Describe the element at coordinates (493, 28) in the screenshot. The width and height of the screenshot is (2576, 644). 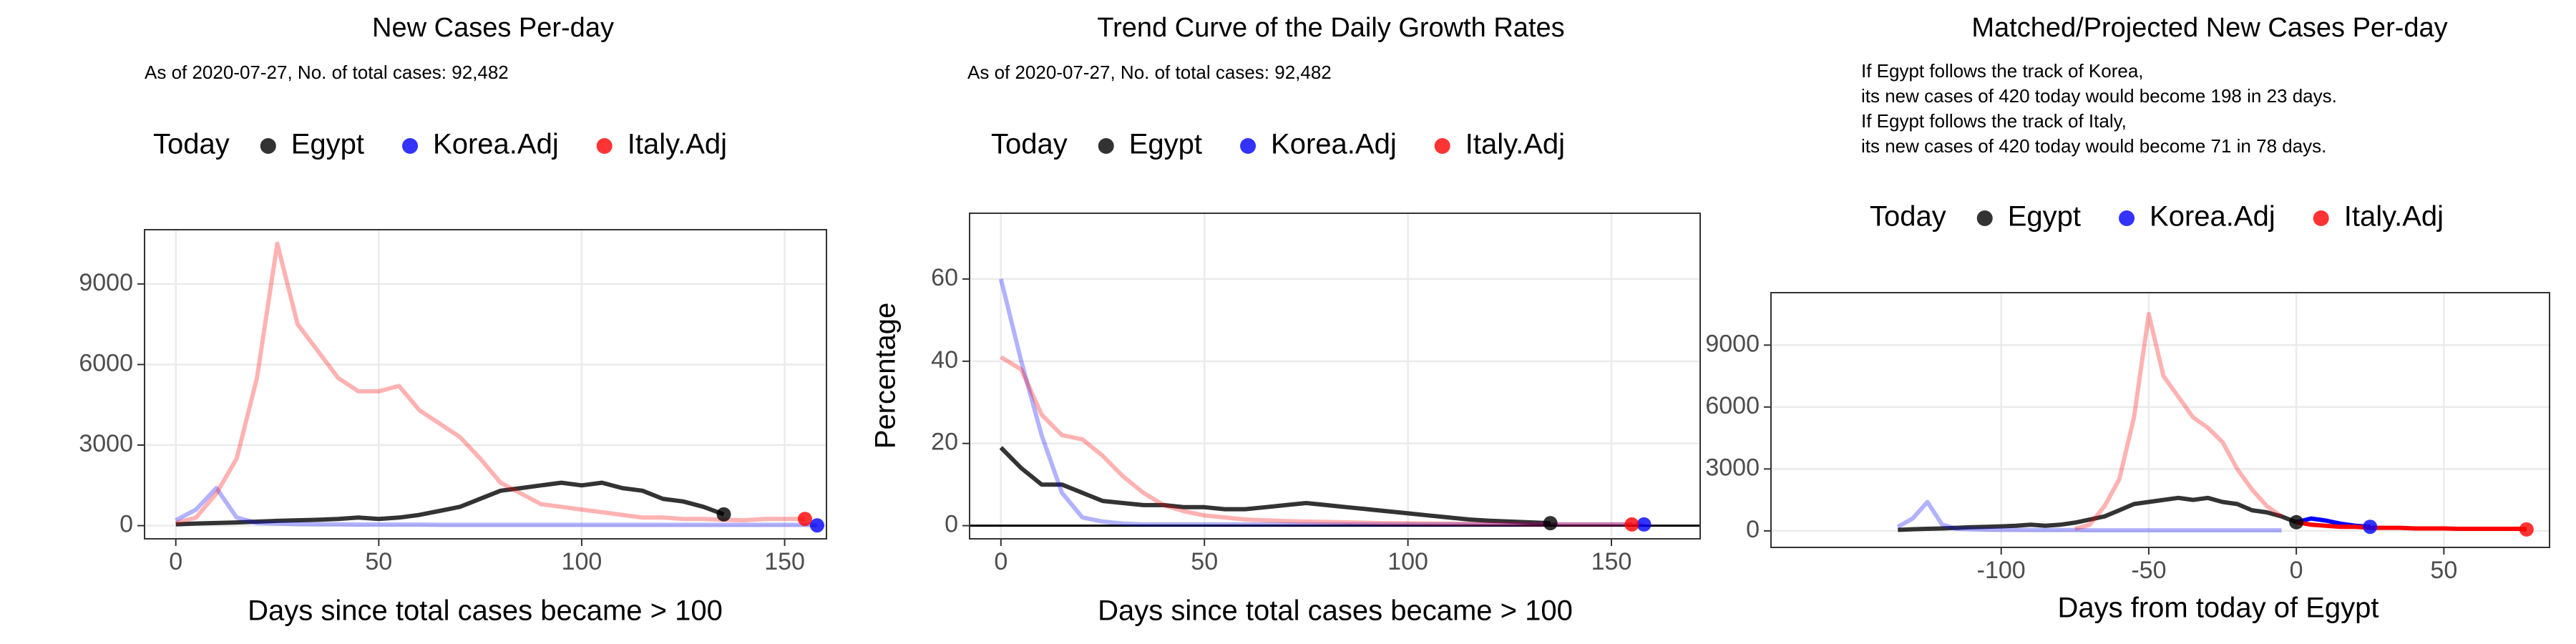
I see `chart-title: New Cases Per-day` at that location.